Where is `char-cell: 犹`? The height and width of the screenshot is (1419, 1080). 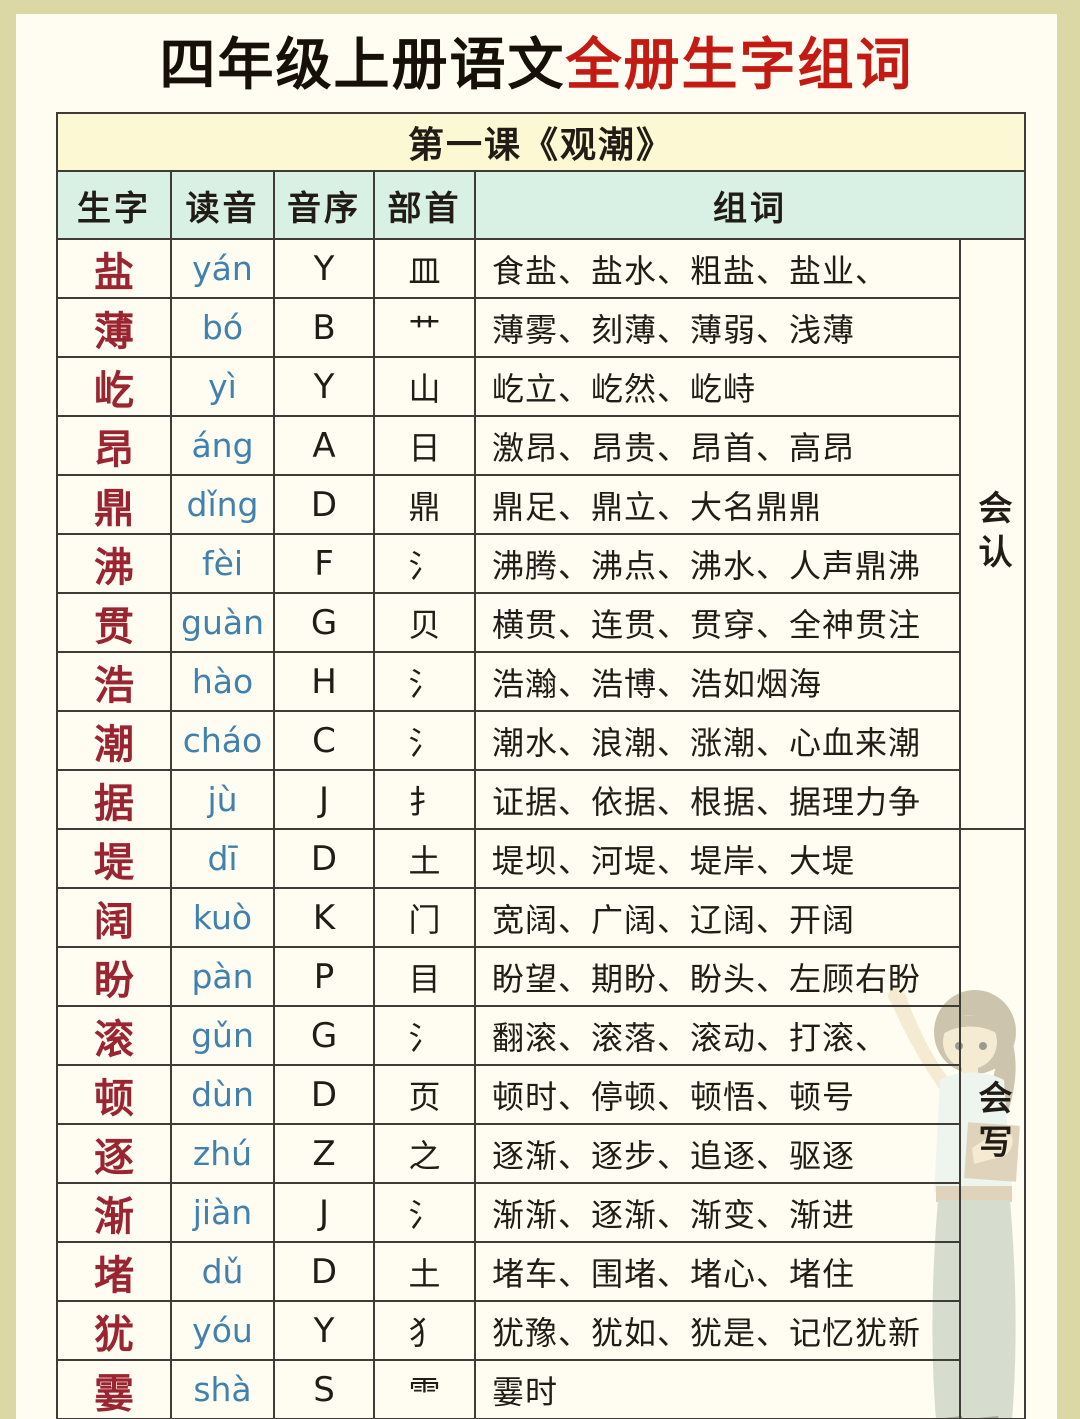 char-cell: 犹 is located at coordinates (115, 1331).